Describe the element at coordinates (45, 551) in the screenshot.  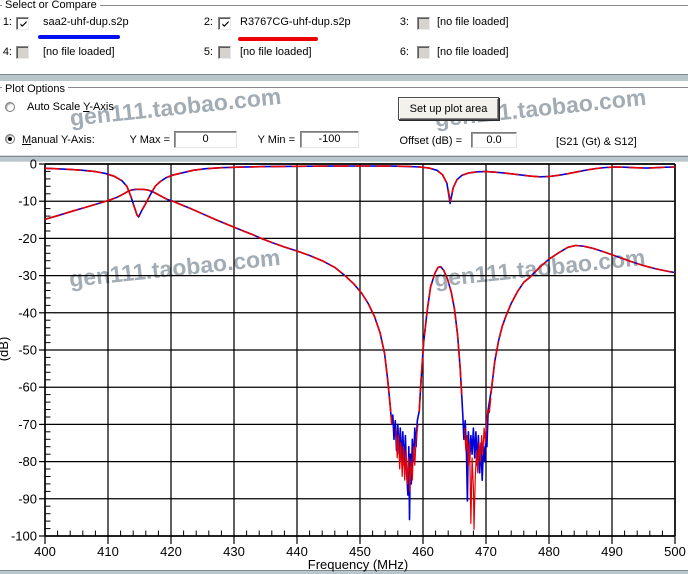
I see `svg-text: 400` at that location.